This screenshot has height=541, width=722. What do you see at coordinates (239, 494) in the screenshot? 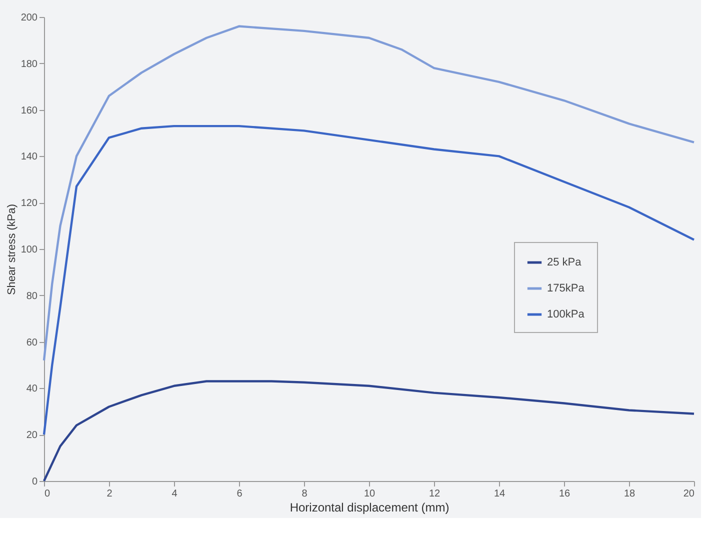
I see `x-tick-label: 6` at bounding box center [239, 494].